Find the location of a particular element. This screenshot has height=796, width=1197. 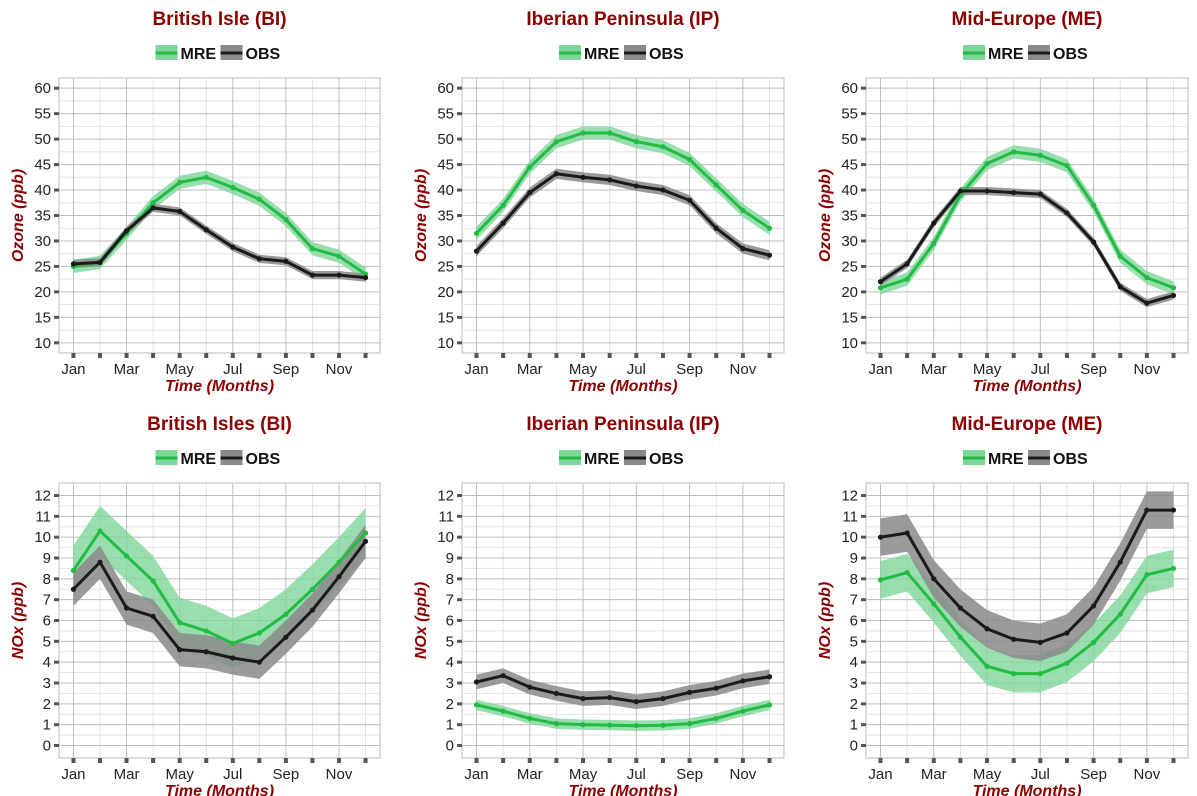

chart-title: British Isles (BI) is located at coordinates (219, 424).